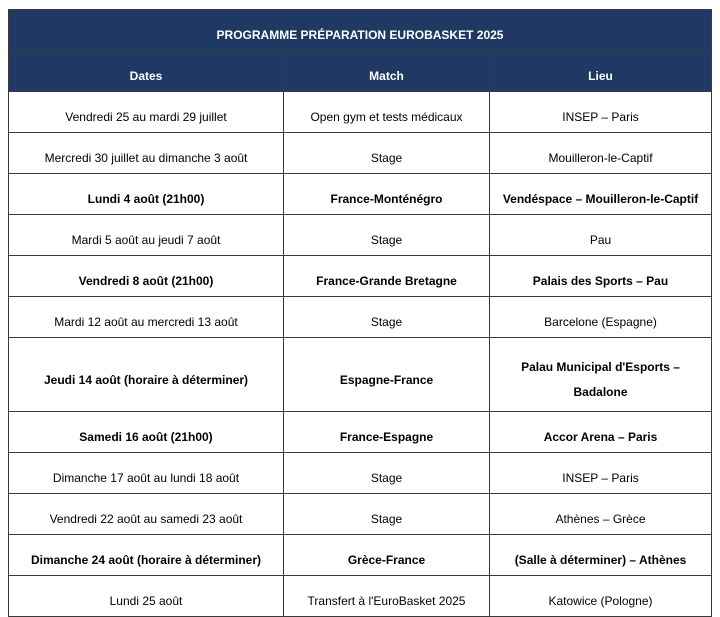 This screenshot has height=617, width=720. I want to click on table-cell: Open gym et tests médicaux, so click(386, 112).